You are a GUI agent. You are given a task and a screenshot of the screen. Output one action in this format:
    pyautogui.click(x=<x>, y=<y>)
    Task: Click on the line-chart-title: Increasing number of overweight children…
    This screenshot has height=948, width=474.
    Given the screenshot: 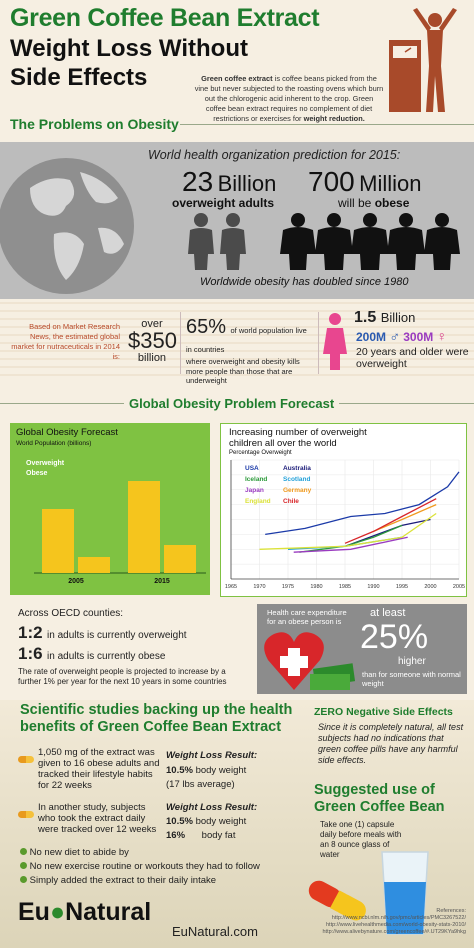 What is the action you would take?
    pyautogui.click(x=298, y=438)
    